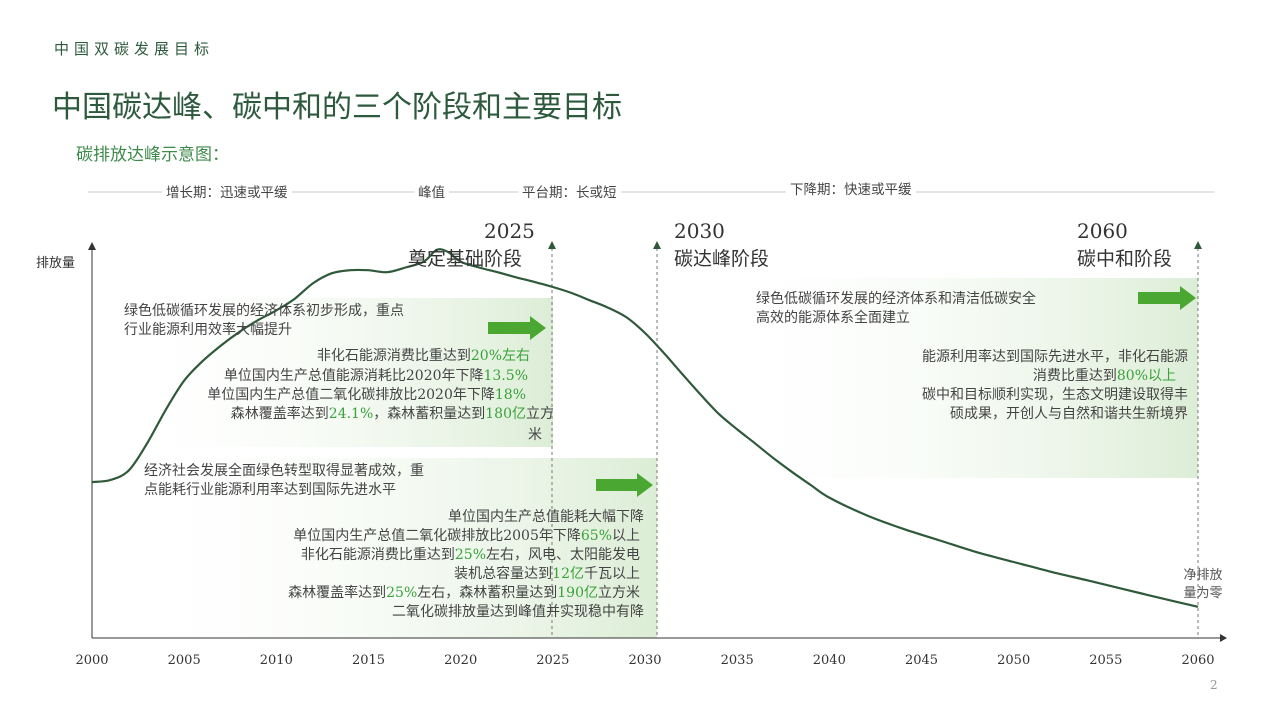 This screenshot has width=1280, height=720. Describe the element at coordinates (624, 485) in the screenshot. I see `arrow-2030-icon` at that location.